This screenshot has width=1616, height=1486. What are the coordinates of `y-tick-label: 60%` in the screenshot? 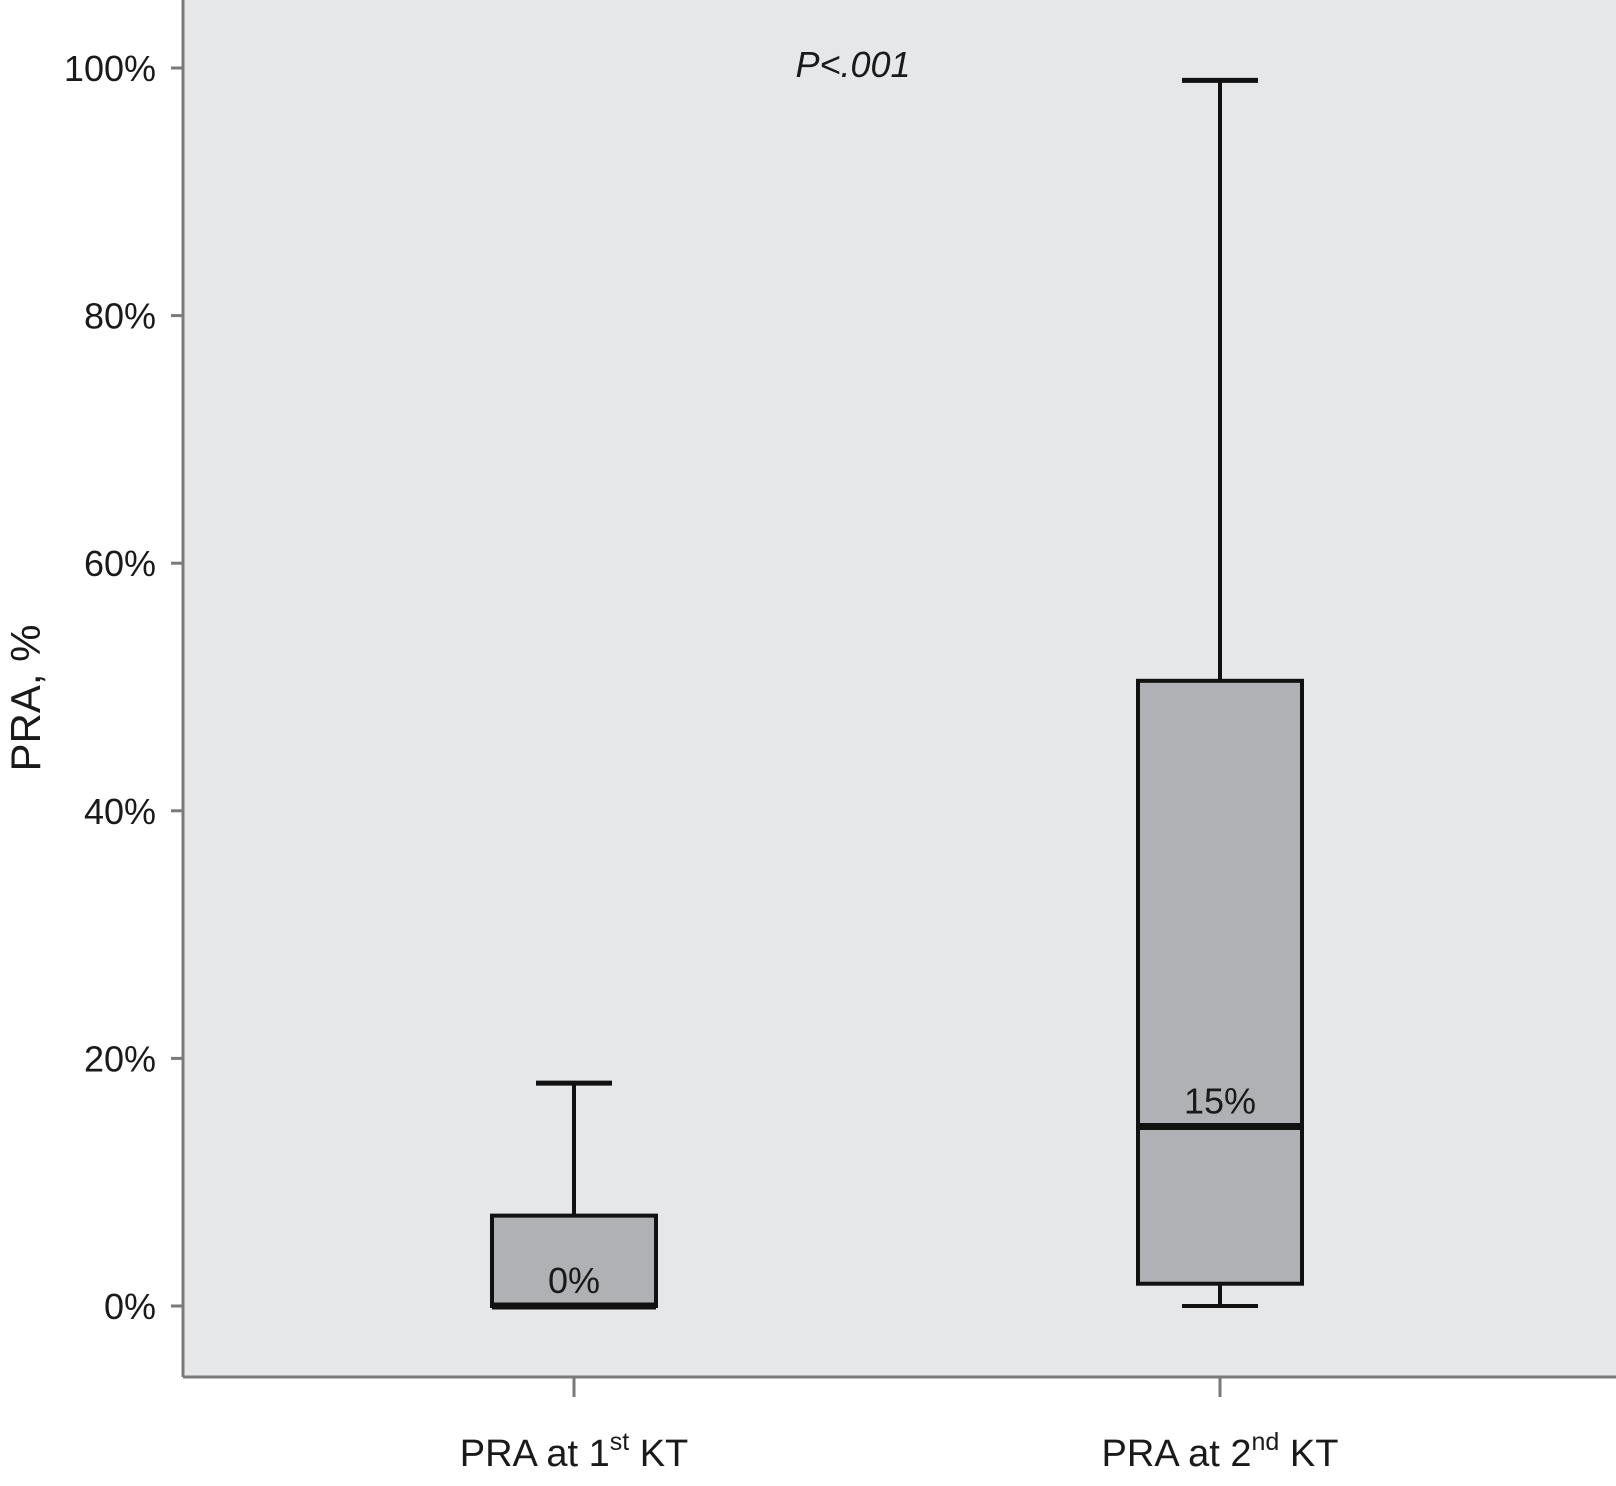 It's located at (120, 563).